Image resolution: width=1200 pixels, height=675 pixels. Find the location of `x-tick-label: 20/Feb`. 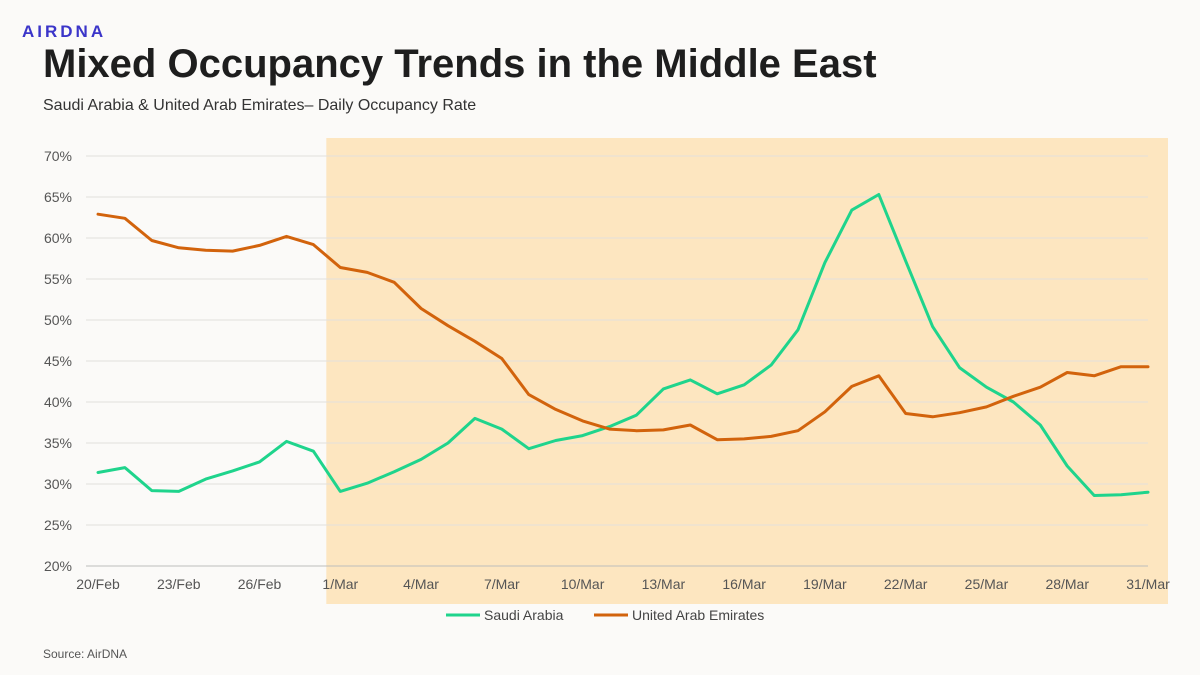

x-tick-label: 20/Feb is located at coordinates (98, 584).